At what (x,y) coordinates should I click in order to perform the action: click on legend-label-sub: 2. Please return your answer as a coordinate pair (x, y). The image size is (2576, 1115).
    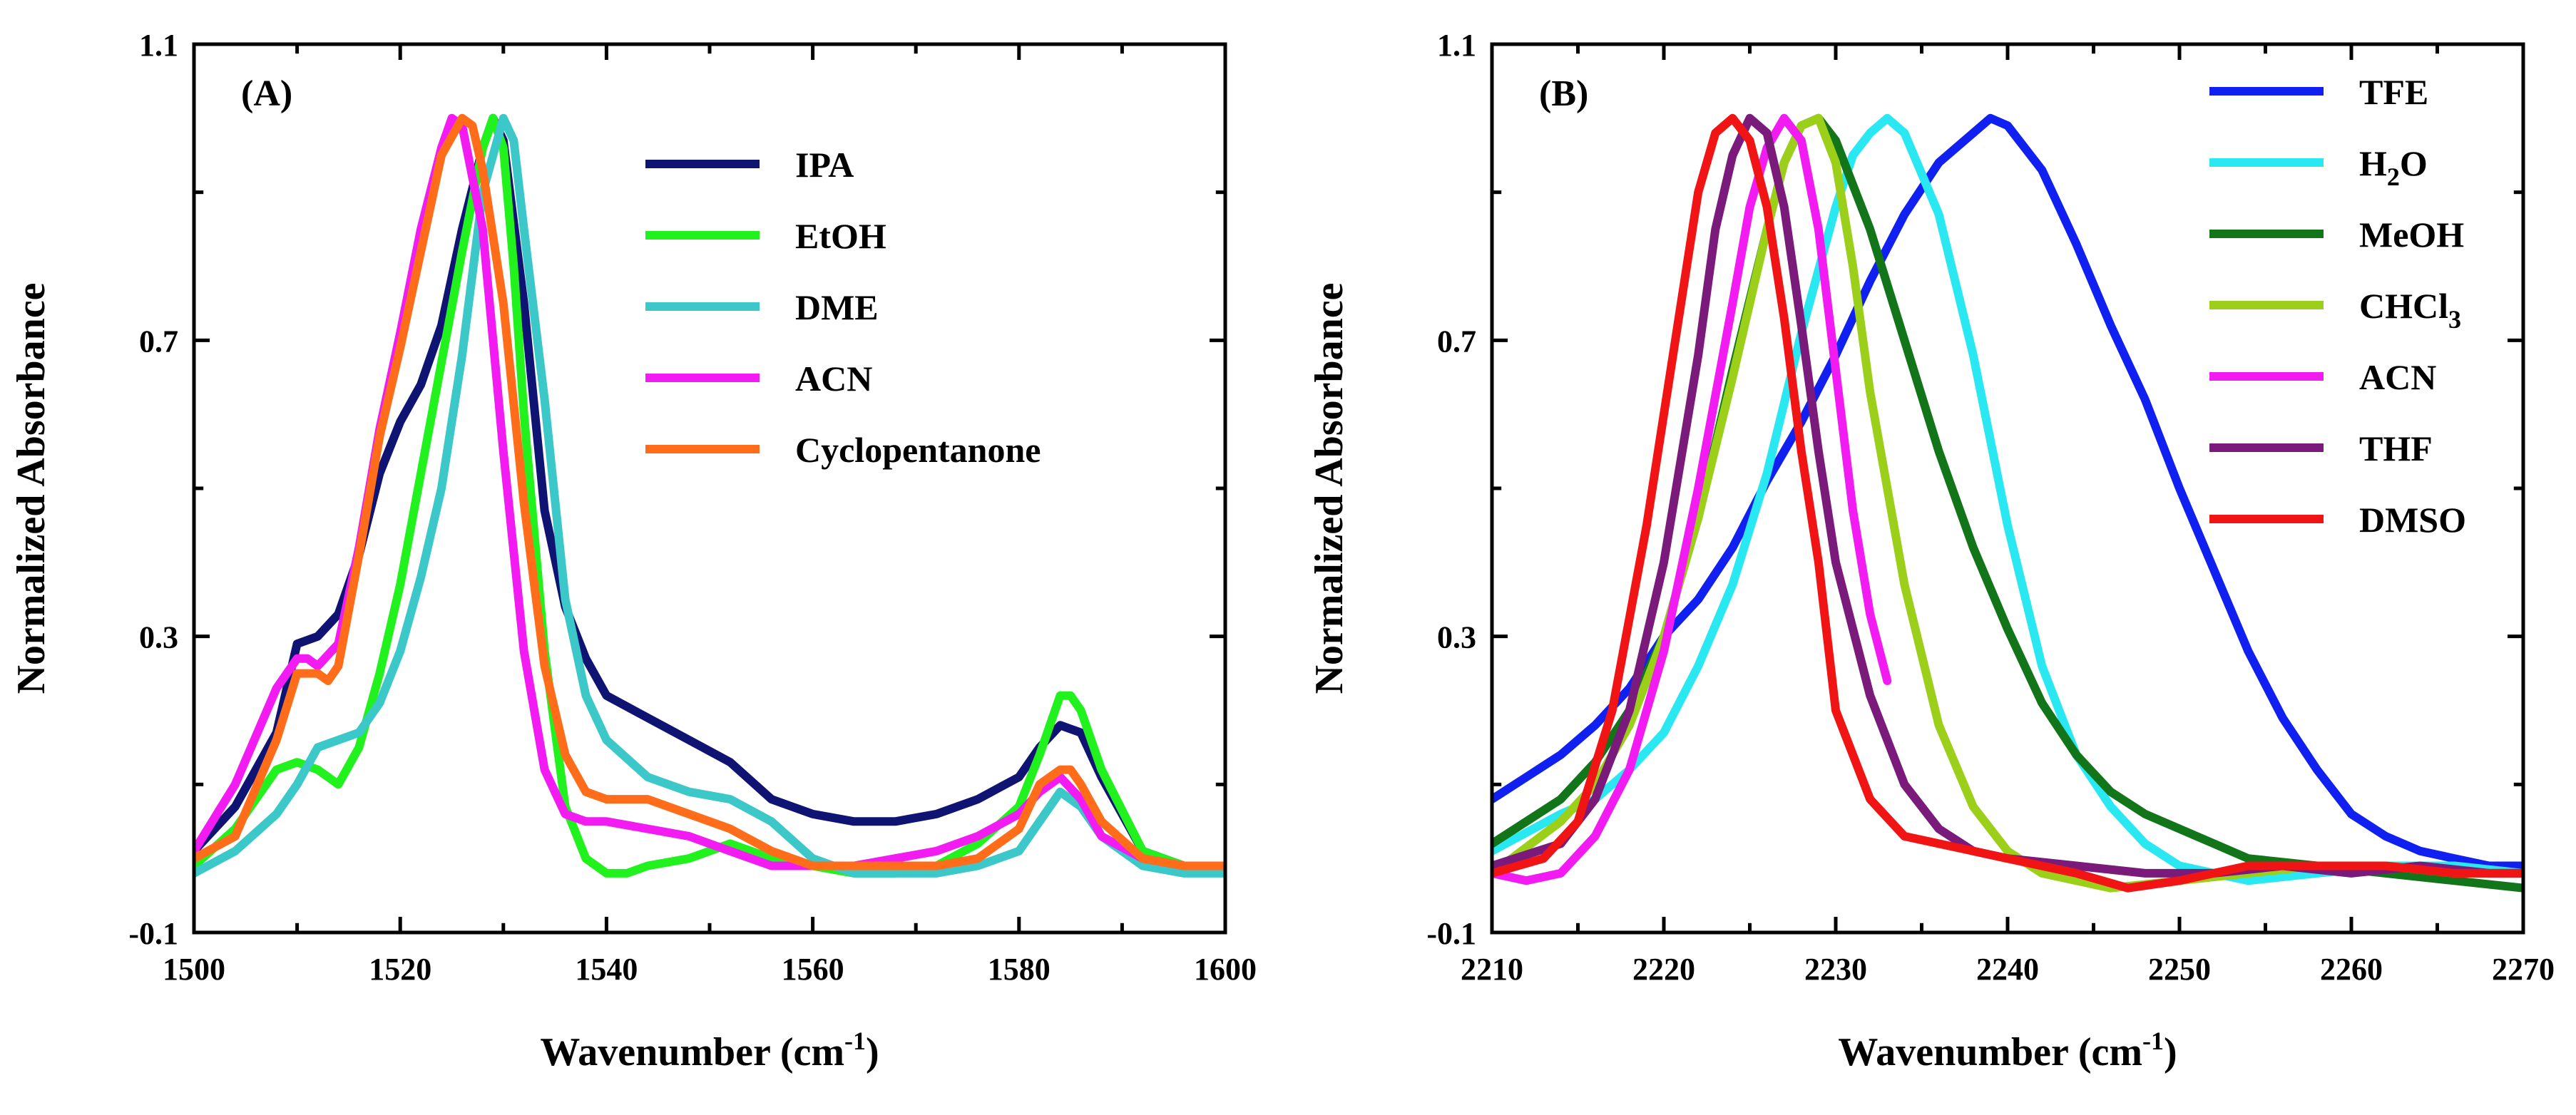
    Looking at the image, I should click on (2393, 177).